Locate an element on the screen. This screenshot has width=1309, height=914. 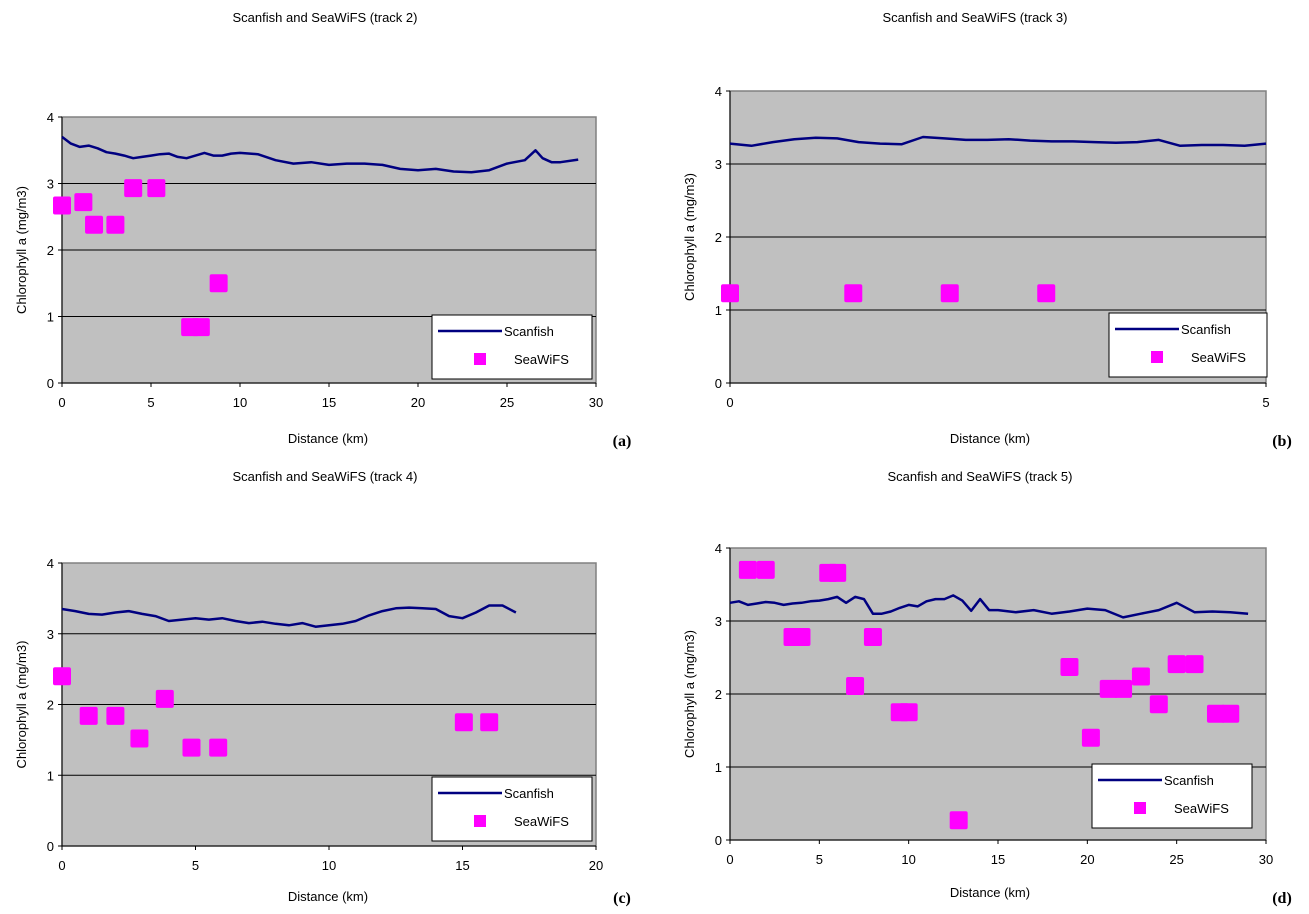
chart-title: Scanfish and SeaWiFS (track 2) is located at coordinates (325, 17).